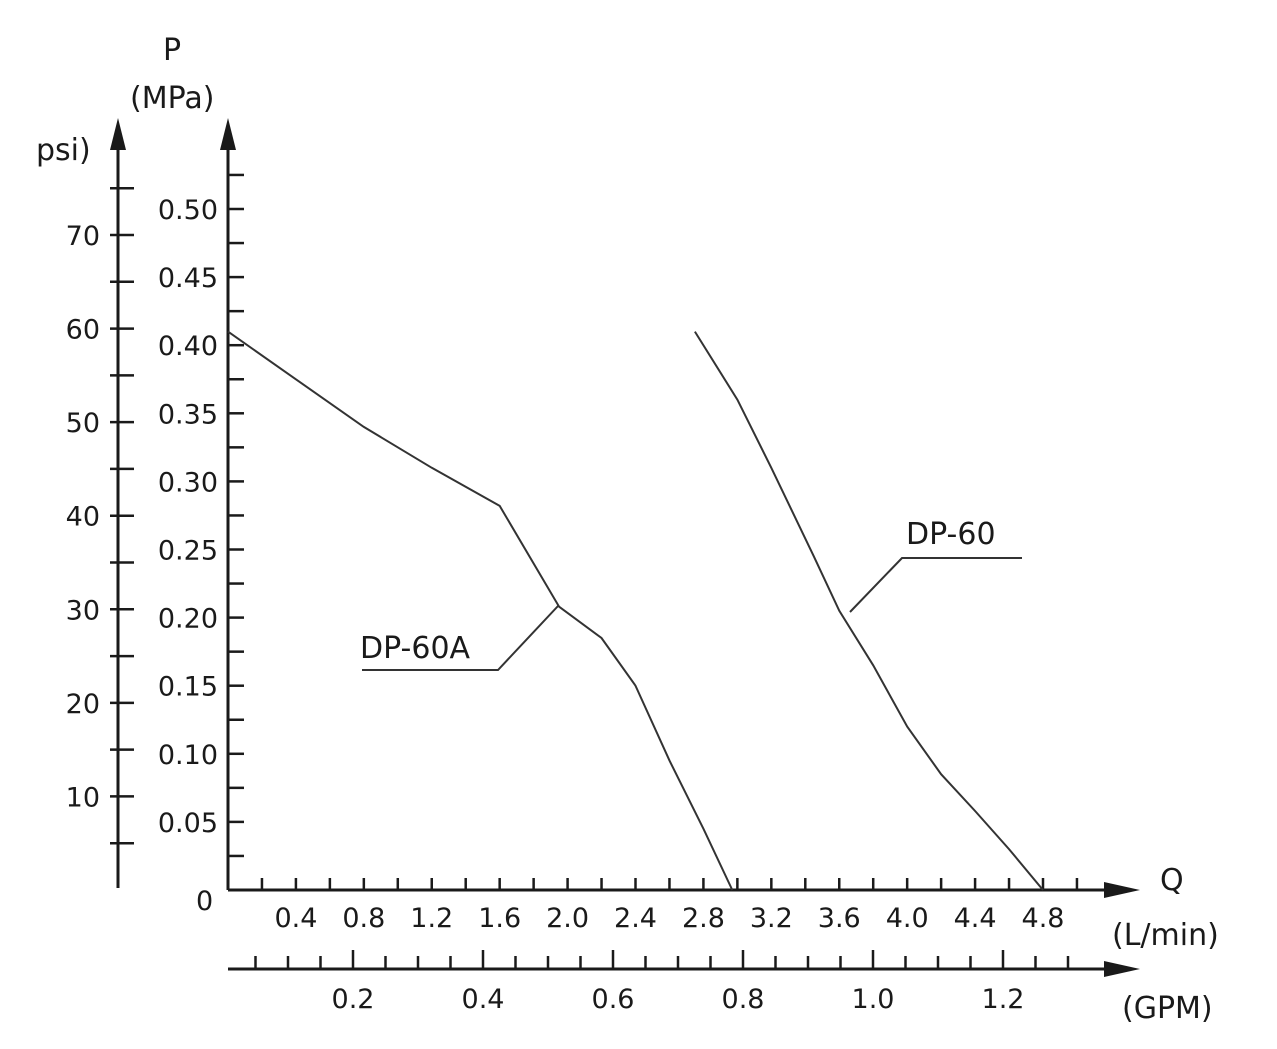 This screenshot has height=1049, width=1277. I want to click on leader-line-dp-60a, so click(460, 638).